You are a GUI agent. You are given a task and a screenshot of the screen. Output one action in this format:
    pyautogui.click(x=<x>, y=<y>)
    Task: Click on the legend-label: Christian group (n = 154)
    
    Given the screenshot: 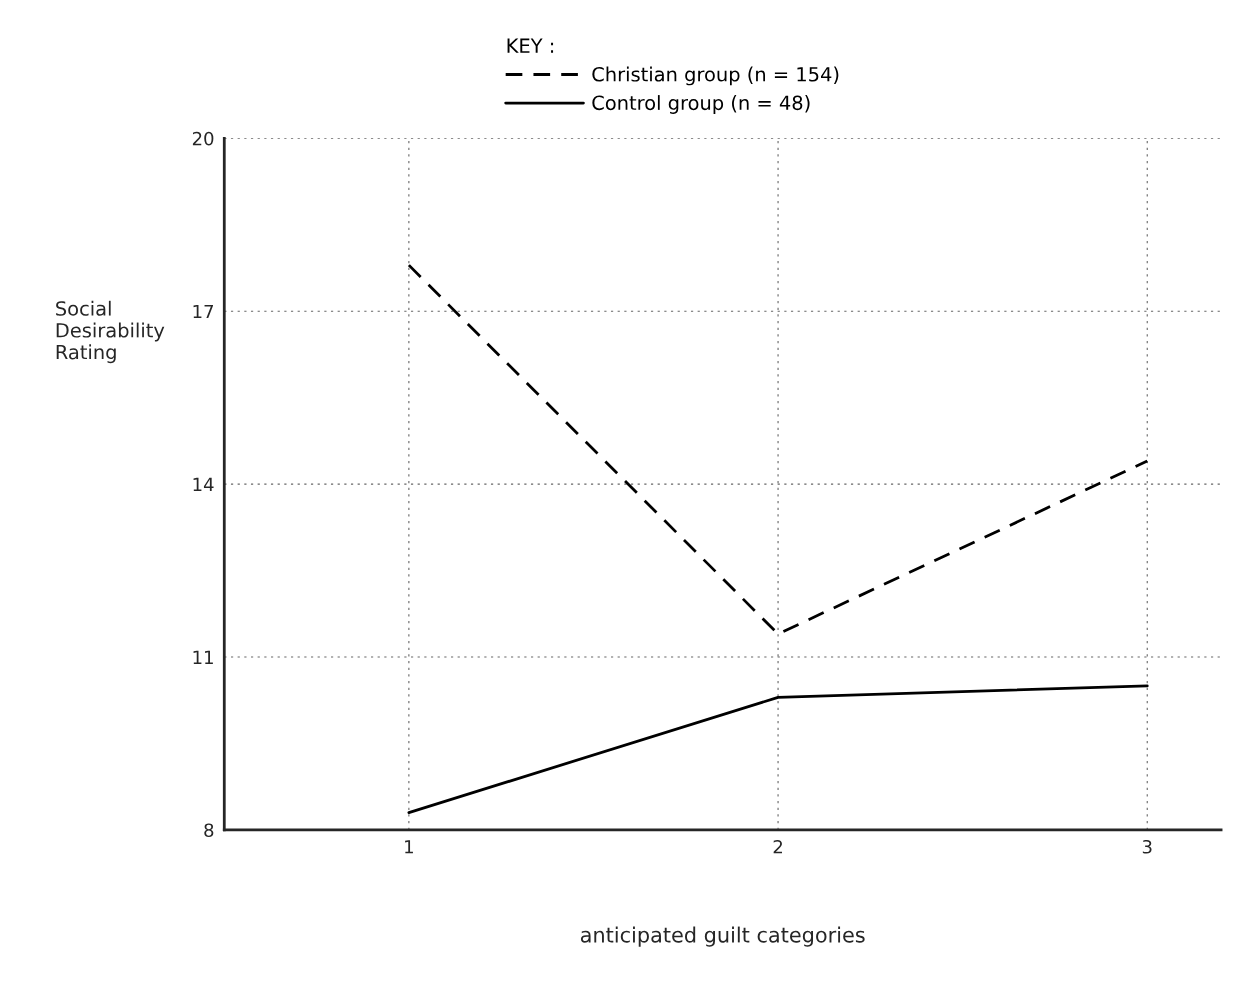 What is the action you would take?
    pyautogui.click(x=715, y=76)
    